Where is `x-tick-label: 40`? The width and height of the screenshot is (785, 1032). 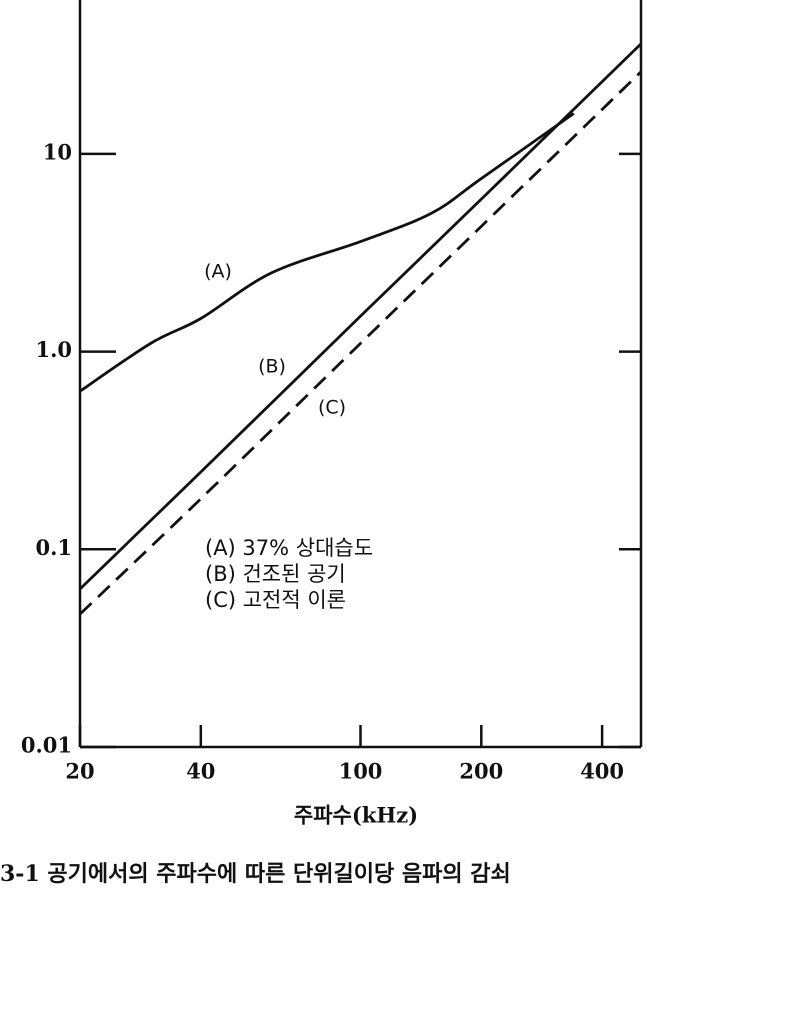 x-tick-label: 40 is located at coordinates (200, 771).